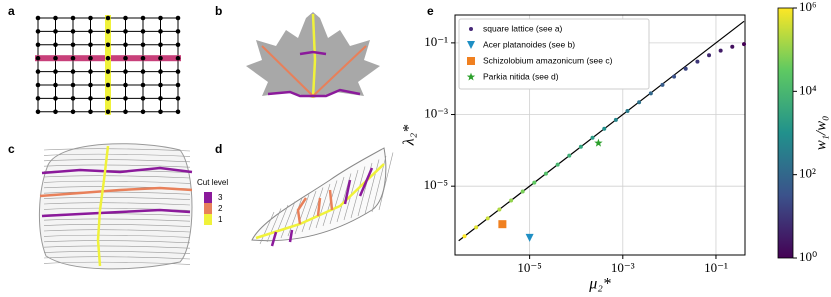  I want to click on colorbar-tick-label: 10⁶, so click(808, 7).